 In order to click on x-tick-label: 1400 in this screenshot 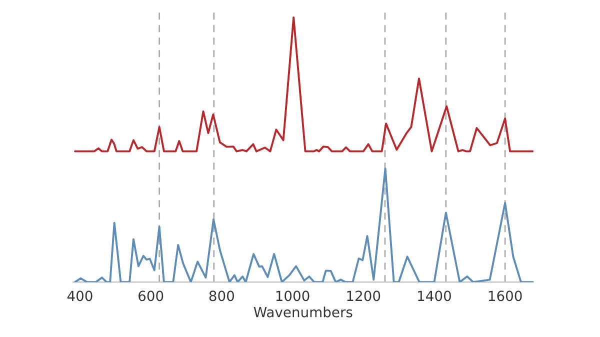, I will do `click(434, 296)`.